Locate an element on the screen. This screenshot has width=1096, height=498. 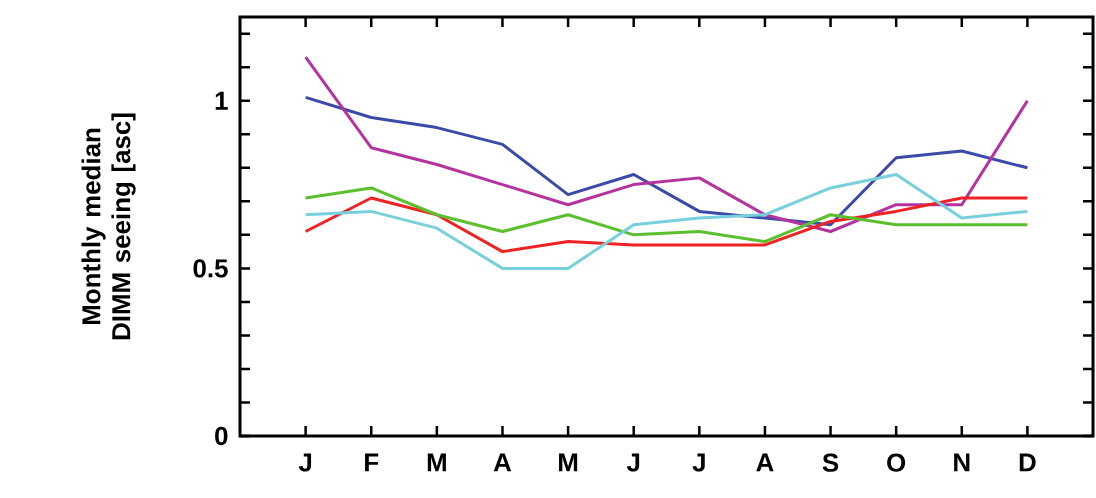
y-tick-label: 1 is located at coordinates (221, 100).